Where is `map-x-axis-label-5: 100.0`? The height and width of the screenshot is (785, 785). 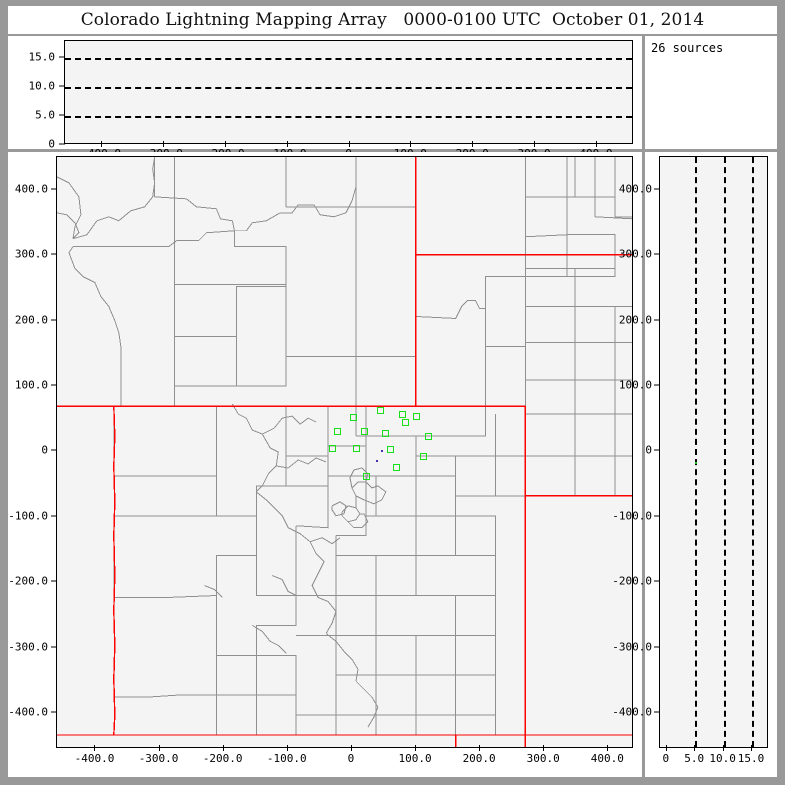
map-x-axis-label-5: 100.0 is located at coordinates (415, 758).